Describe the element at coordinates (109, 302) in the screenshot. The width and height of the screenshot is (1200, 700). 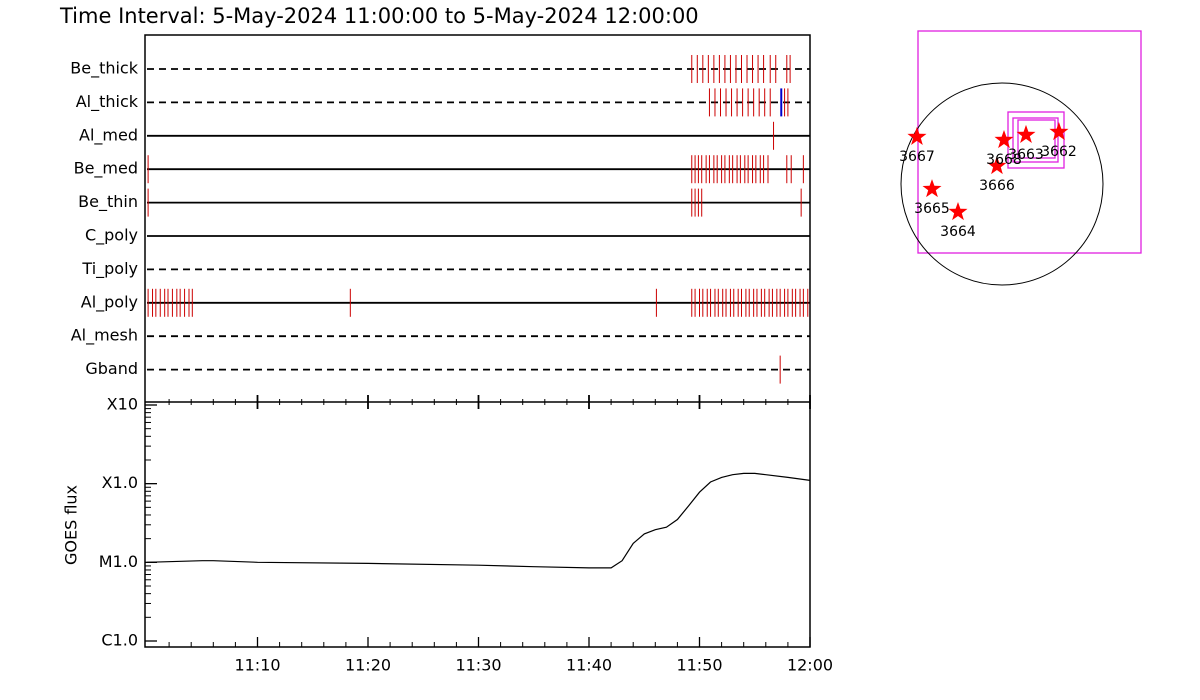
I see `row-label: Al_poly` at that location.